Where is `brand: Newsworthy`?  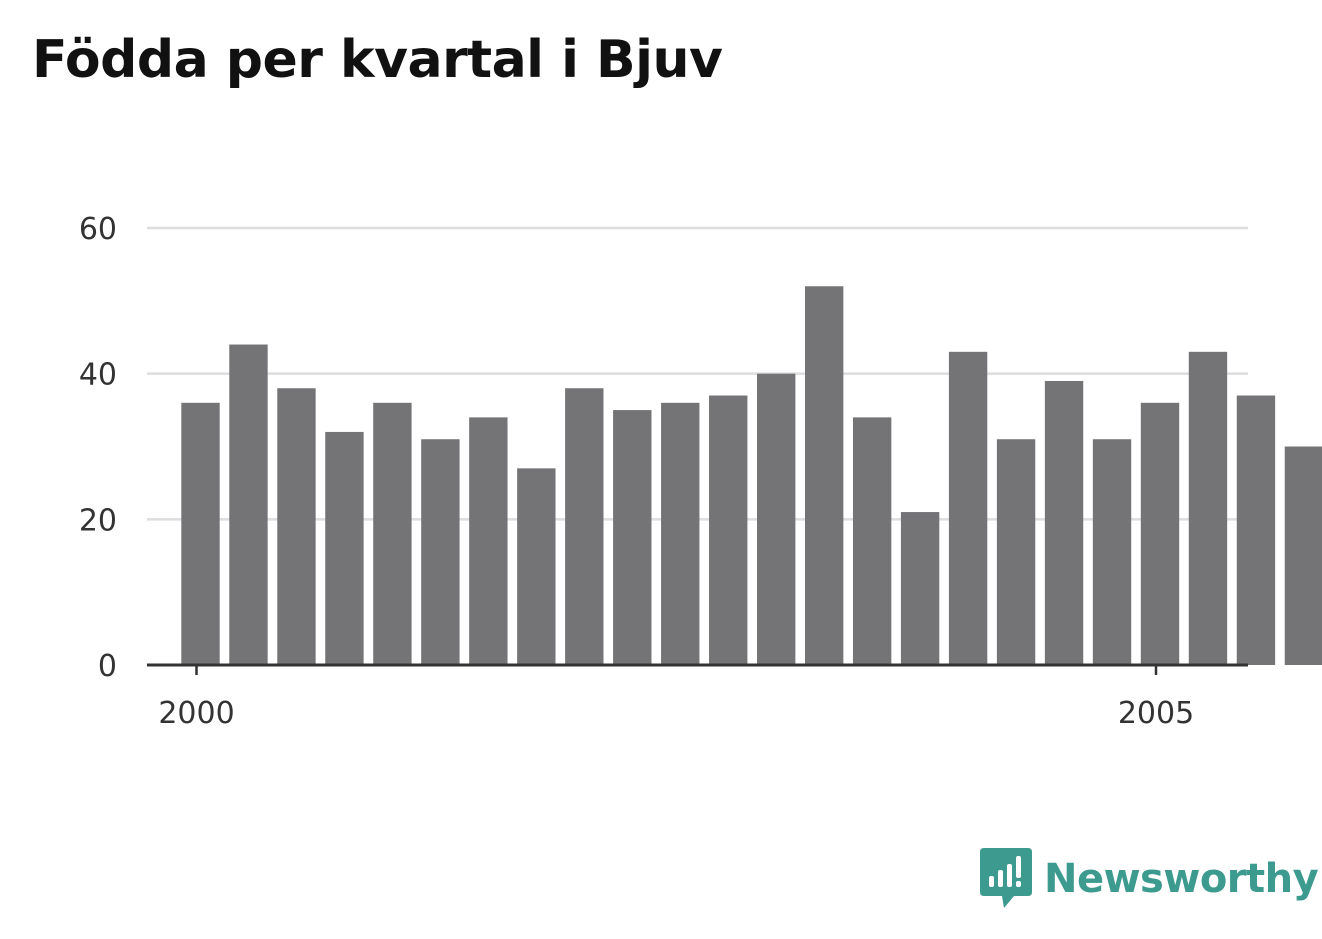
brand: Newsworthy is located at coordinates (1149, 879).